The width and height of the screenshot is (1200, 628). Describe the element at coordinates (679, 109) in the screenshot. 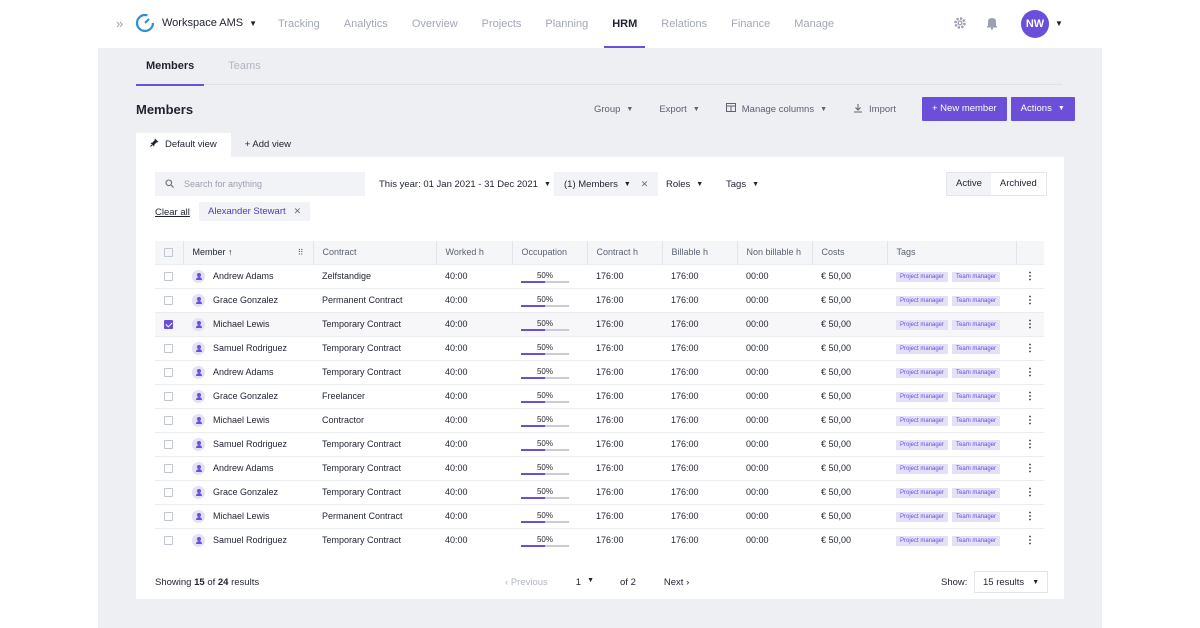

I see `export-button: Export ▼` at that location.